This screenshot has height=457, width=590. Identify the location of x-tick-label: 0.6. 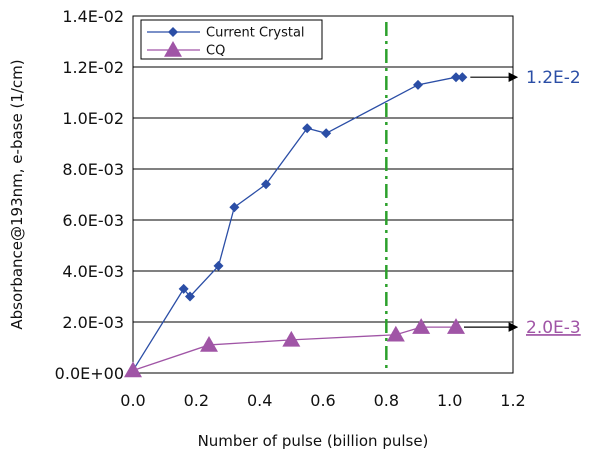
(322, 400).